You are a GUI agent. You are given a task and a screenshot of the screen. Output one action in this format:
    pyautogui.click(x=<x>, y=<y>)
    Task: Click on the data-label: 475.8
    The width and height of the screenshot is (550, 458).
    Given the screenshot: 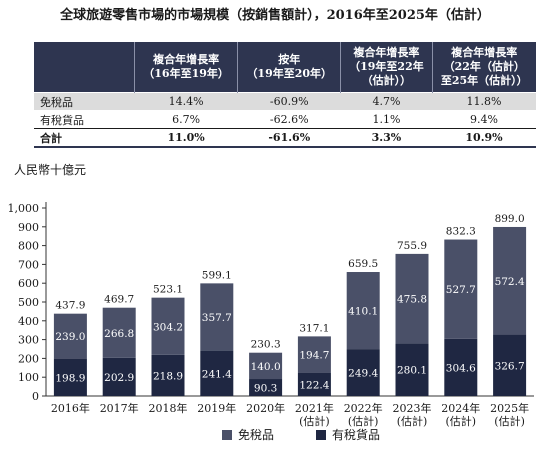 What is the action you would take?
    pyautogui.click(x=412, y=300)
    